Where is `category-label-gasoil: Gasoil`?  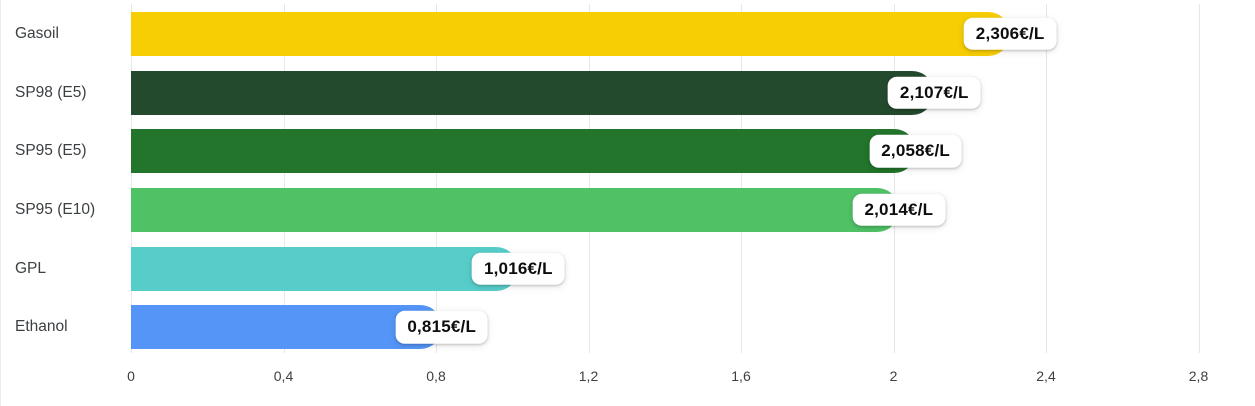 category-label-gasoil: Gasoil is located at coordinates (37, 33).